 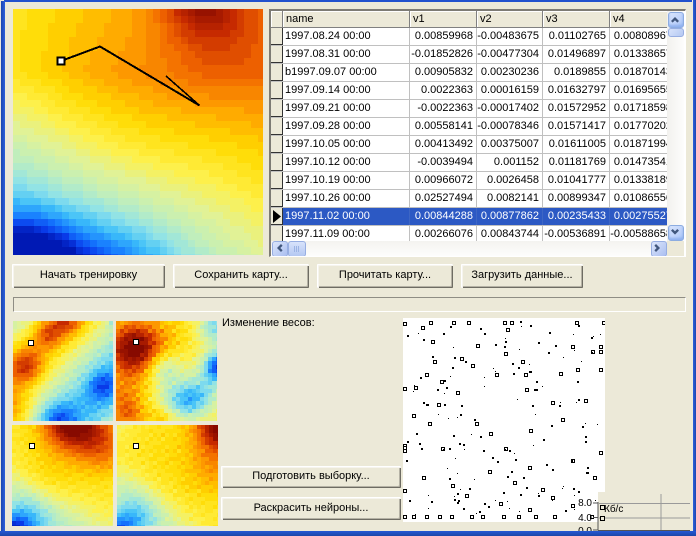 What do you see at coordinates (613, 509) in the screenshot?
I see `svg-text: Кб/с` at bounding box center [613, 509].